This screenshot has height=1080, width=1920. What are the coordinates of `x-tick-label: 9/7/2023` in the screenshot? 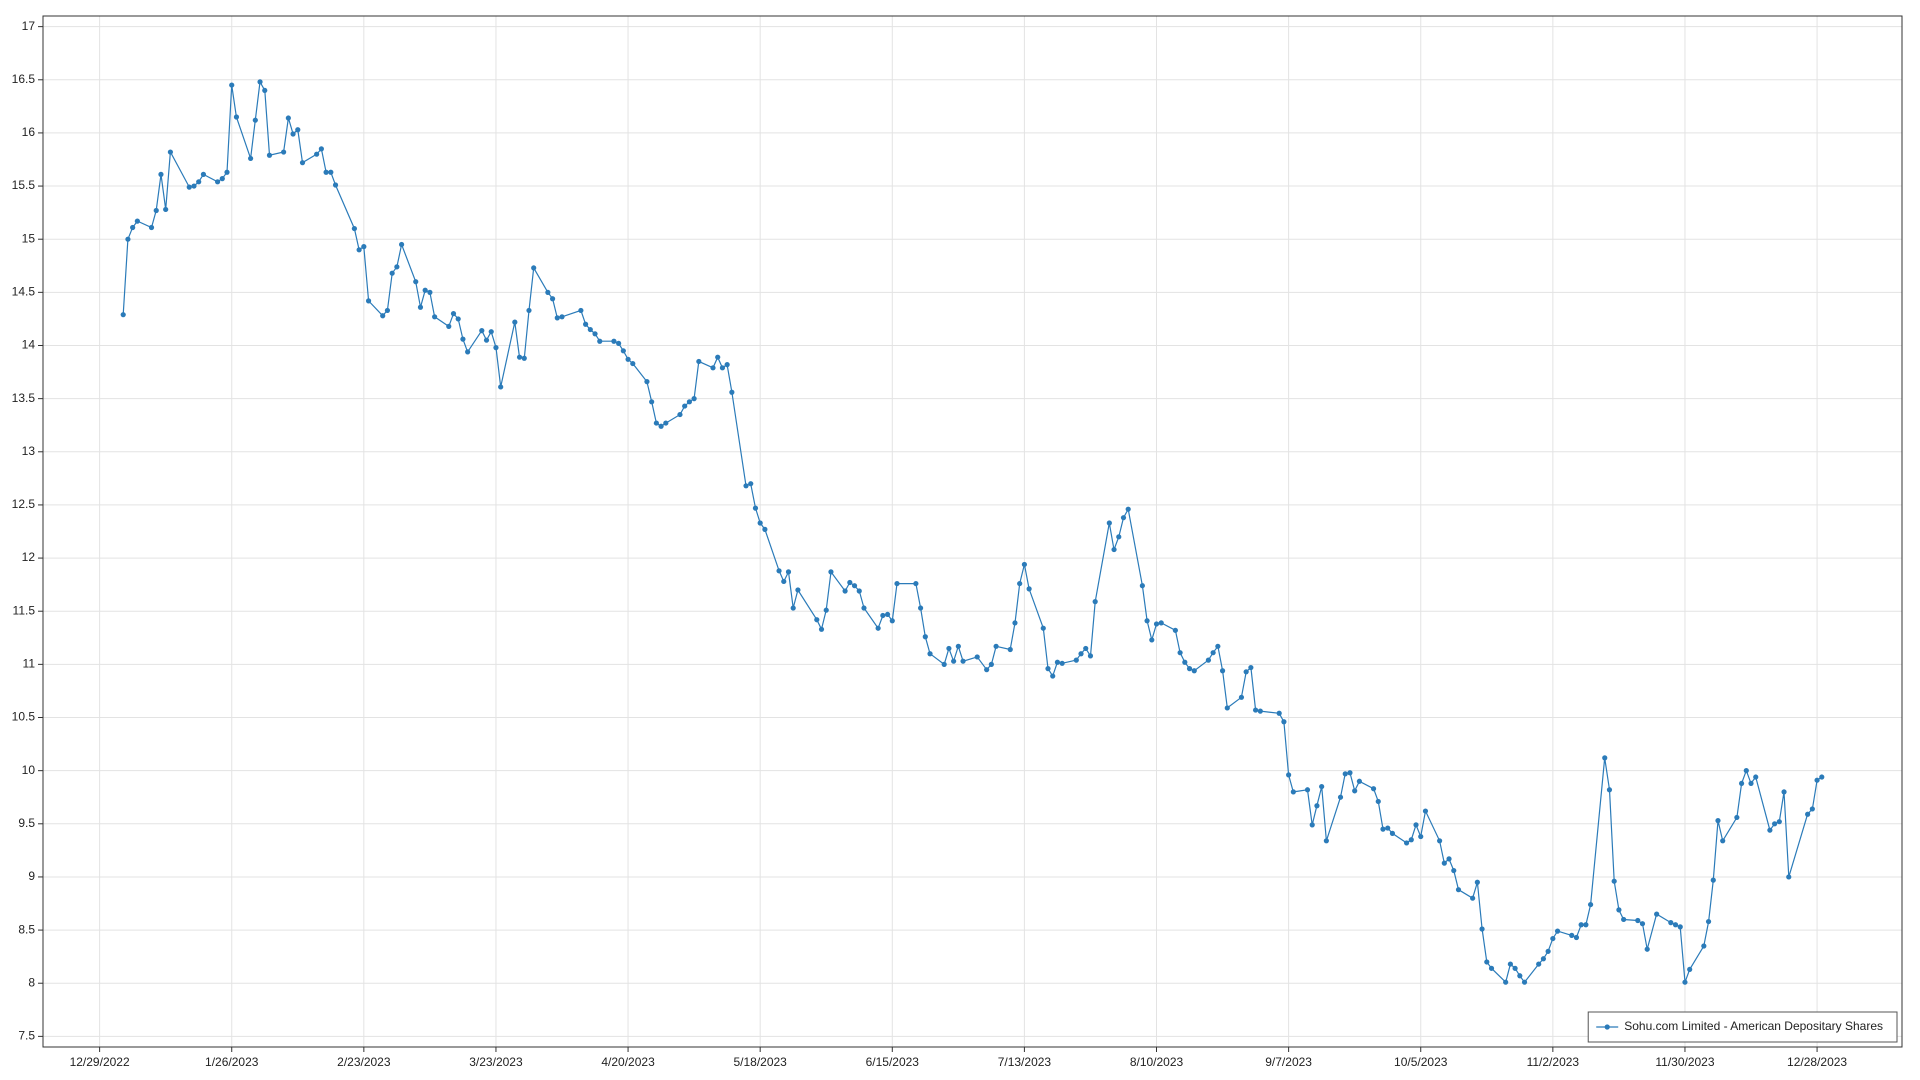 It's located at (1288, 1062).